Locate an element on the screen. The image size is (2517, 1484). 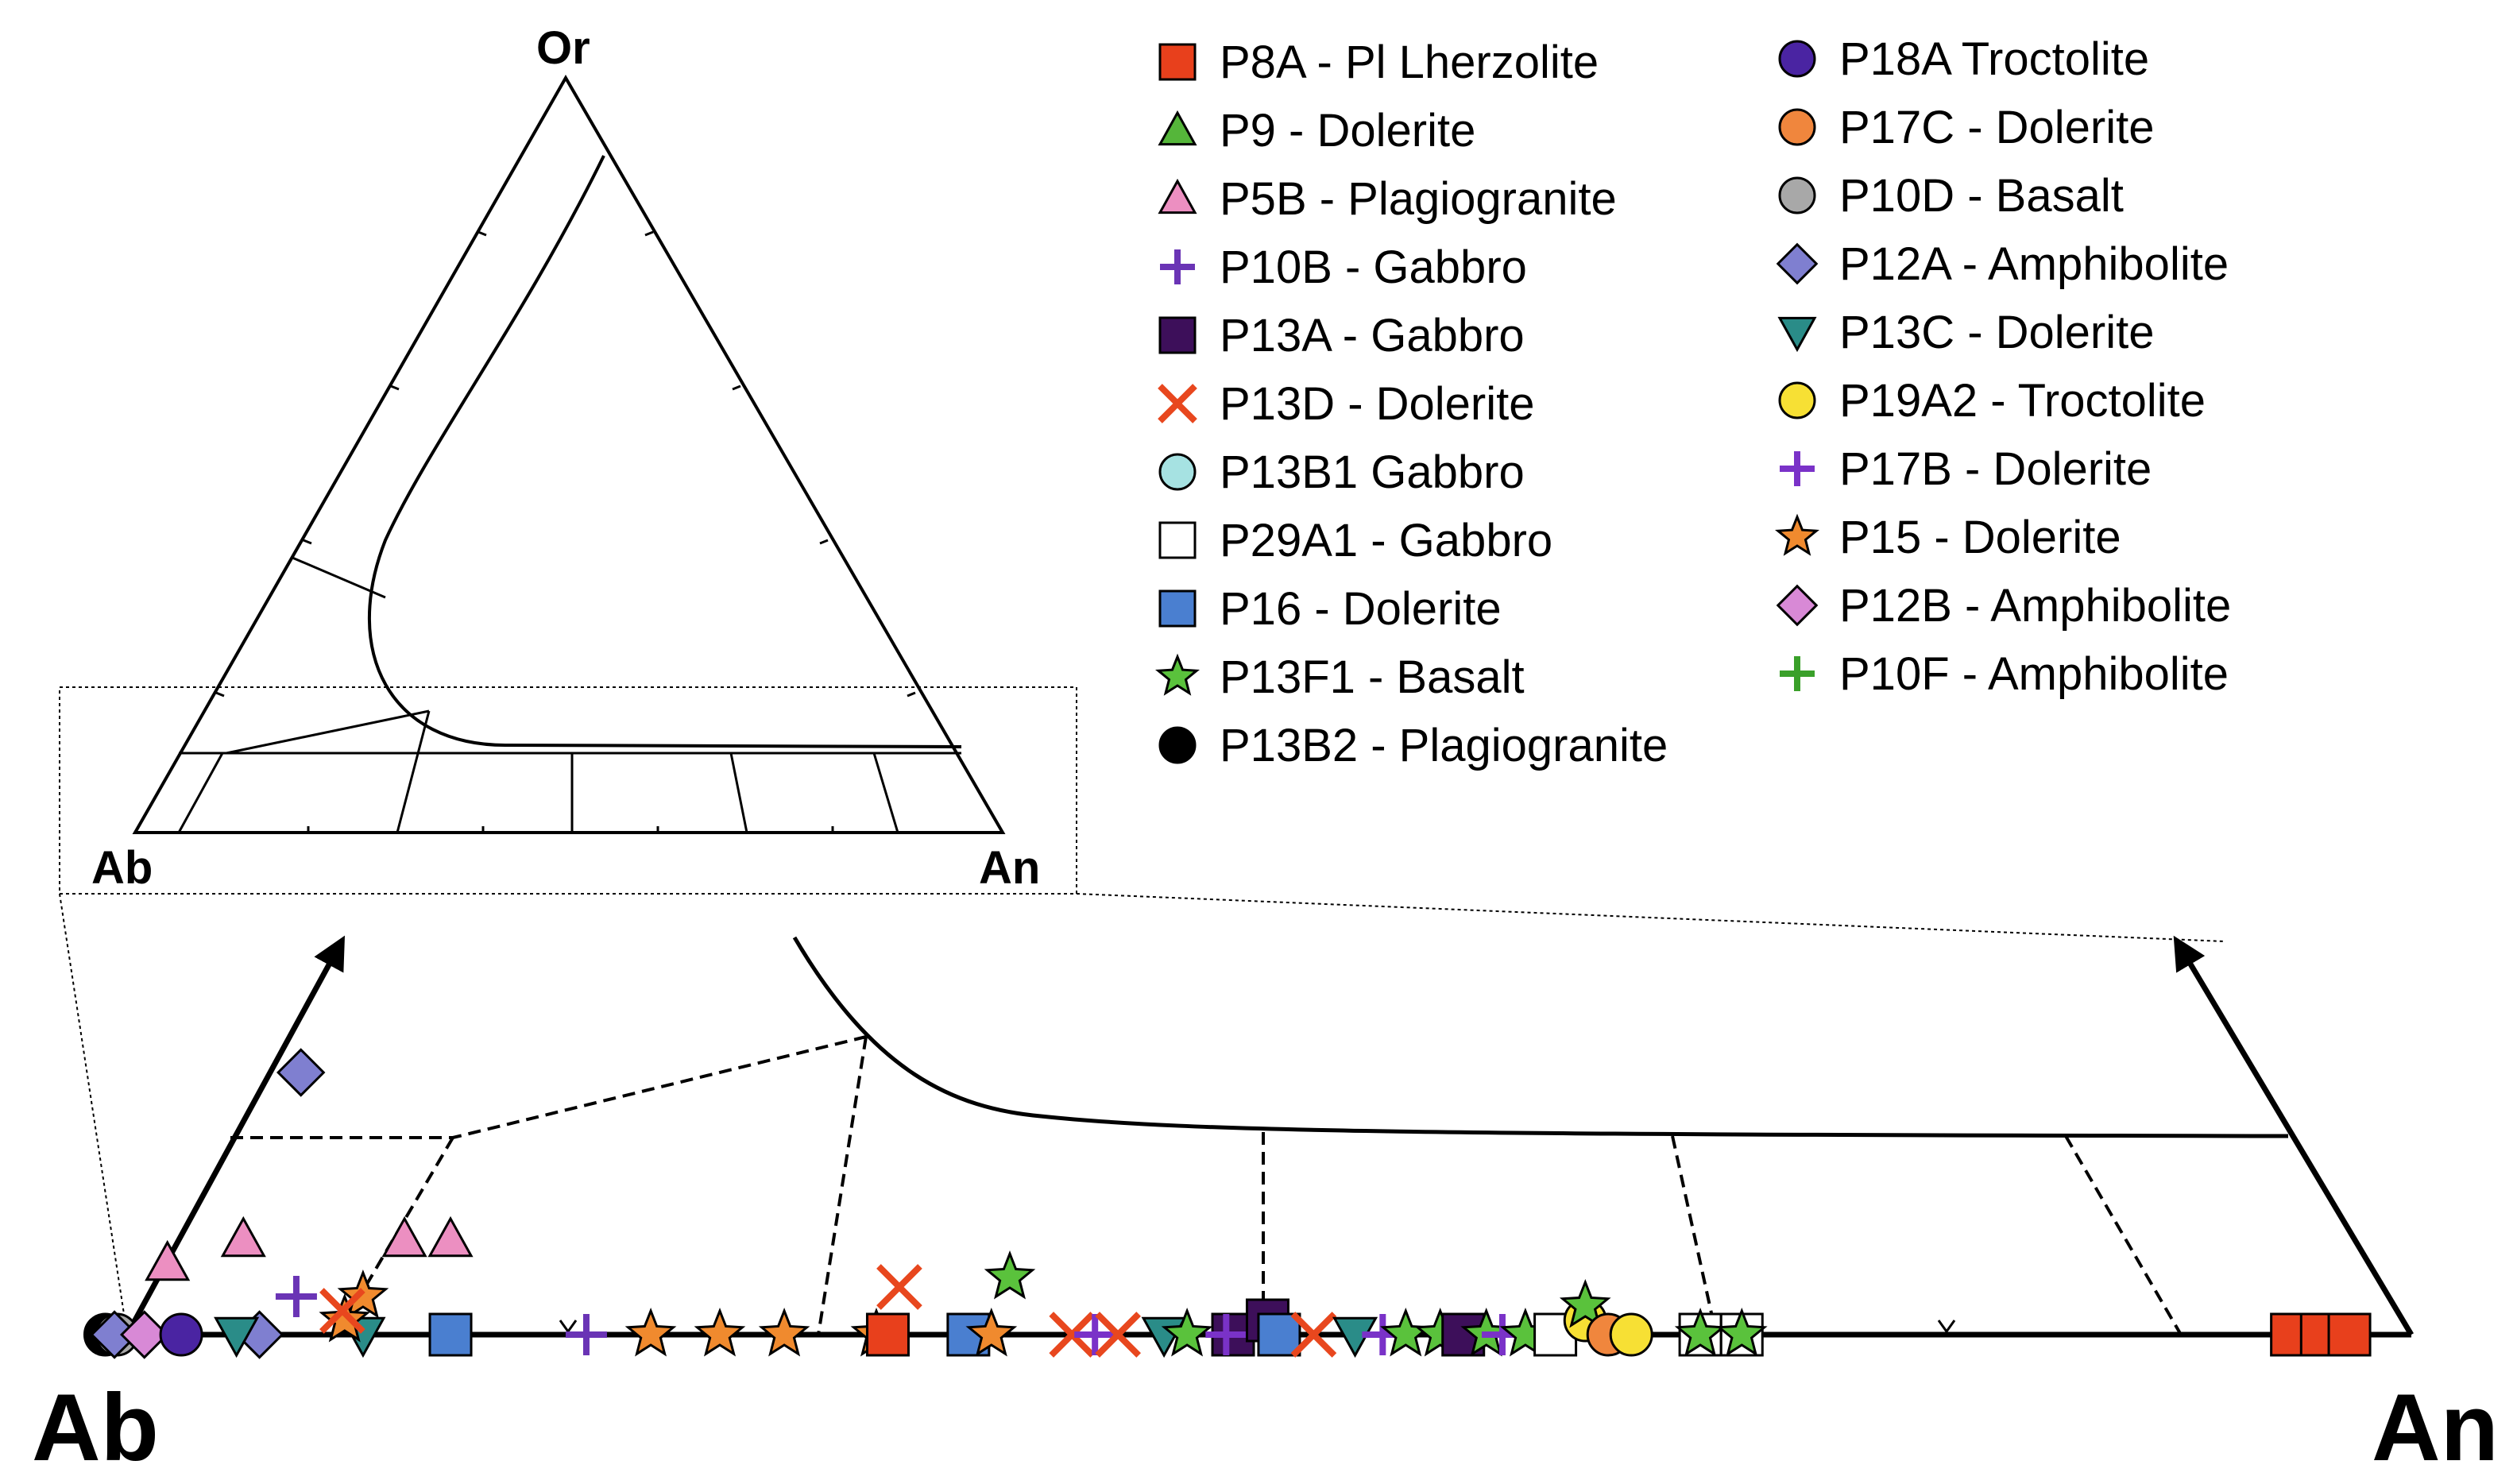
legend-item: P13C - Dolerite is located at coordinates (1965, 332).